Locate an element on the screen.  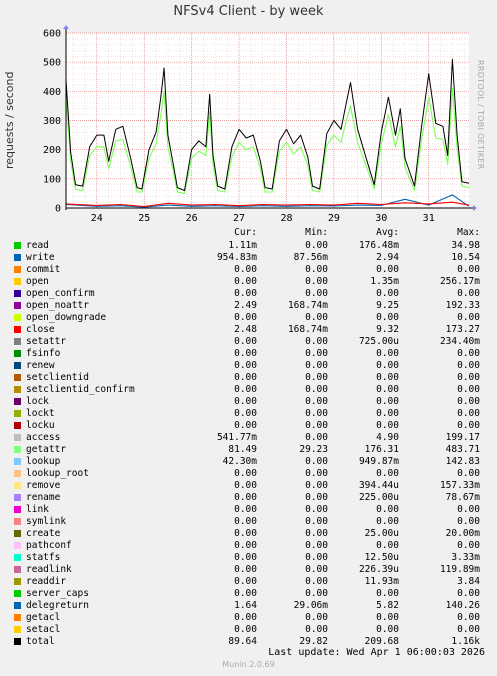
x-tick-label: 24 is located at coordinates (97, 218).